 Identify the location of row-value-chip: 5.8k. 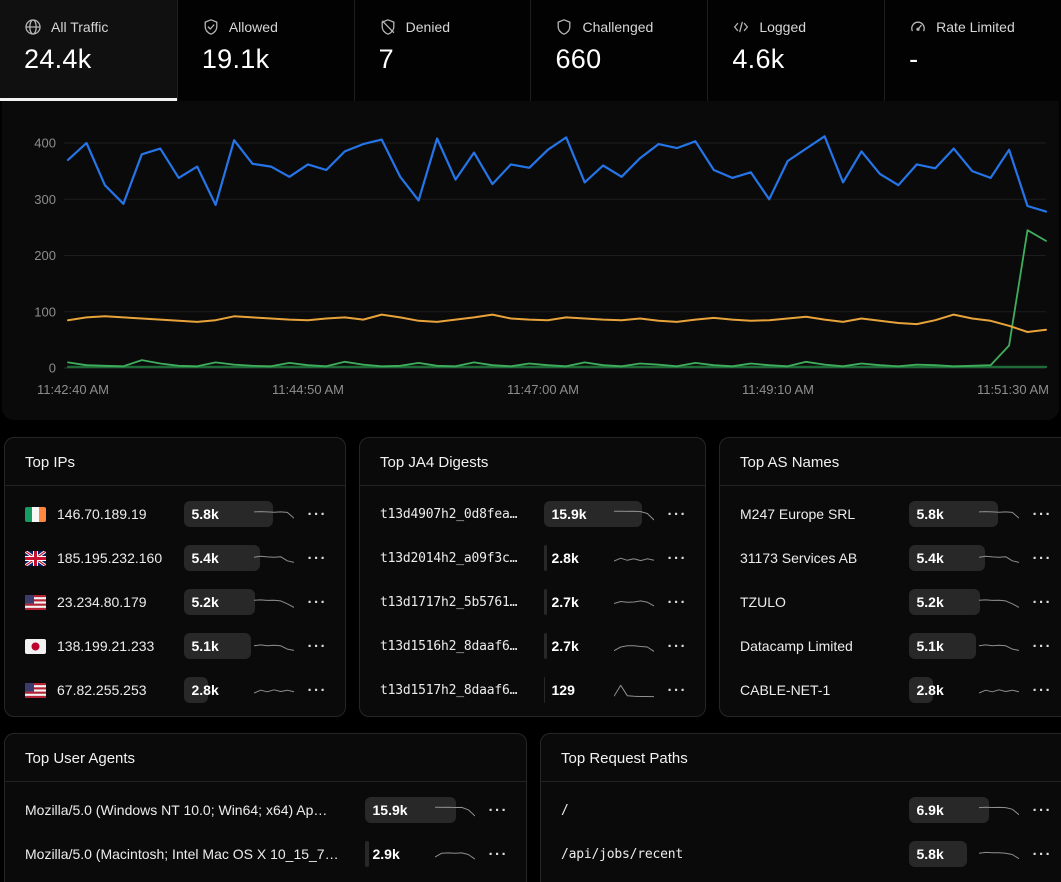
(239, 514).